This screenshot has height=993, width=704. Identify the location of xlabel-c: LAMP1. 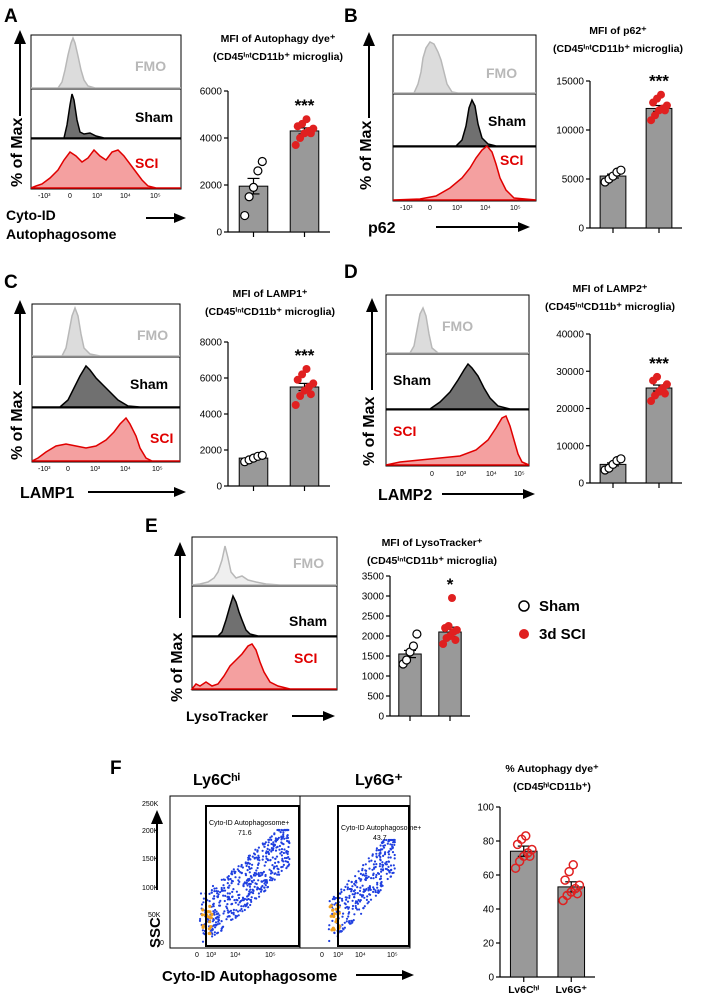
(47, 493).